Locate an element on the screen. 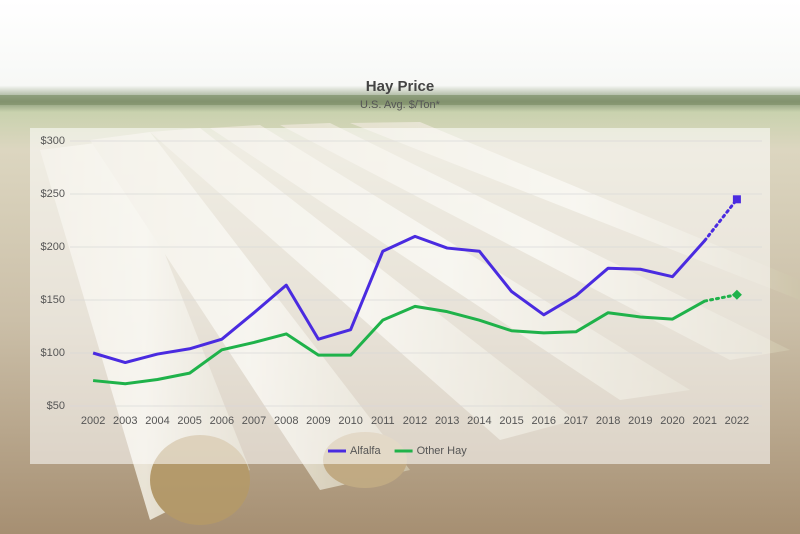 The image size is (800, 534). x-tick-label: 2003 is located at coordinates (125, 421).